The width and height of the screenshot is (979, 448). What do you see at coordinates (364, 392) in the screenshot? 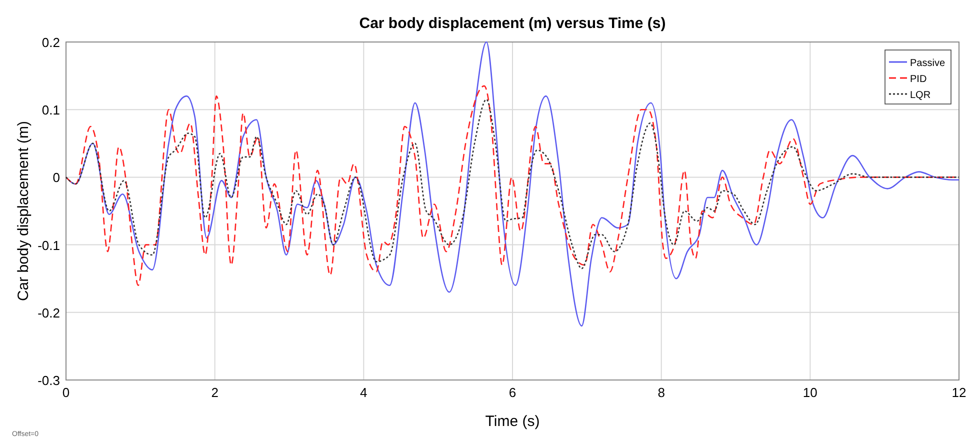
I see `x-tick-label: 4` at bounding box center [364, 392].